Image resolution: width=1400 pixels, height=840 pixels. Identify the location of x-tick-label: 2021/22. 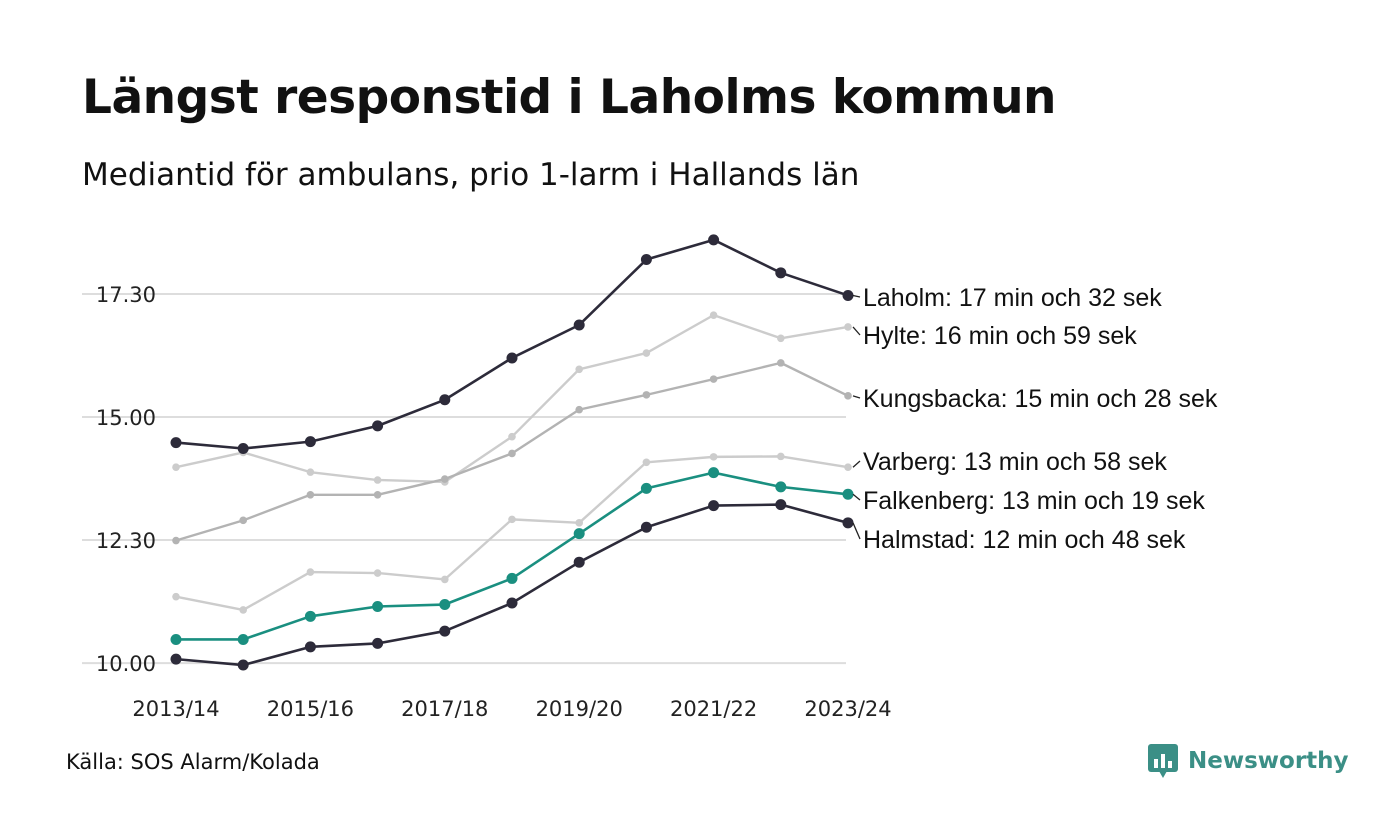
(713, 709).